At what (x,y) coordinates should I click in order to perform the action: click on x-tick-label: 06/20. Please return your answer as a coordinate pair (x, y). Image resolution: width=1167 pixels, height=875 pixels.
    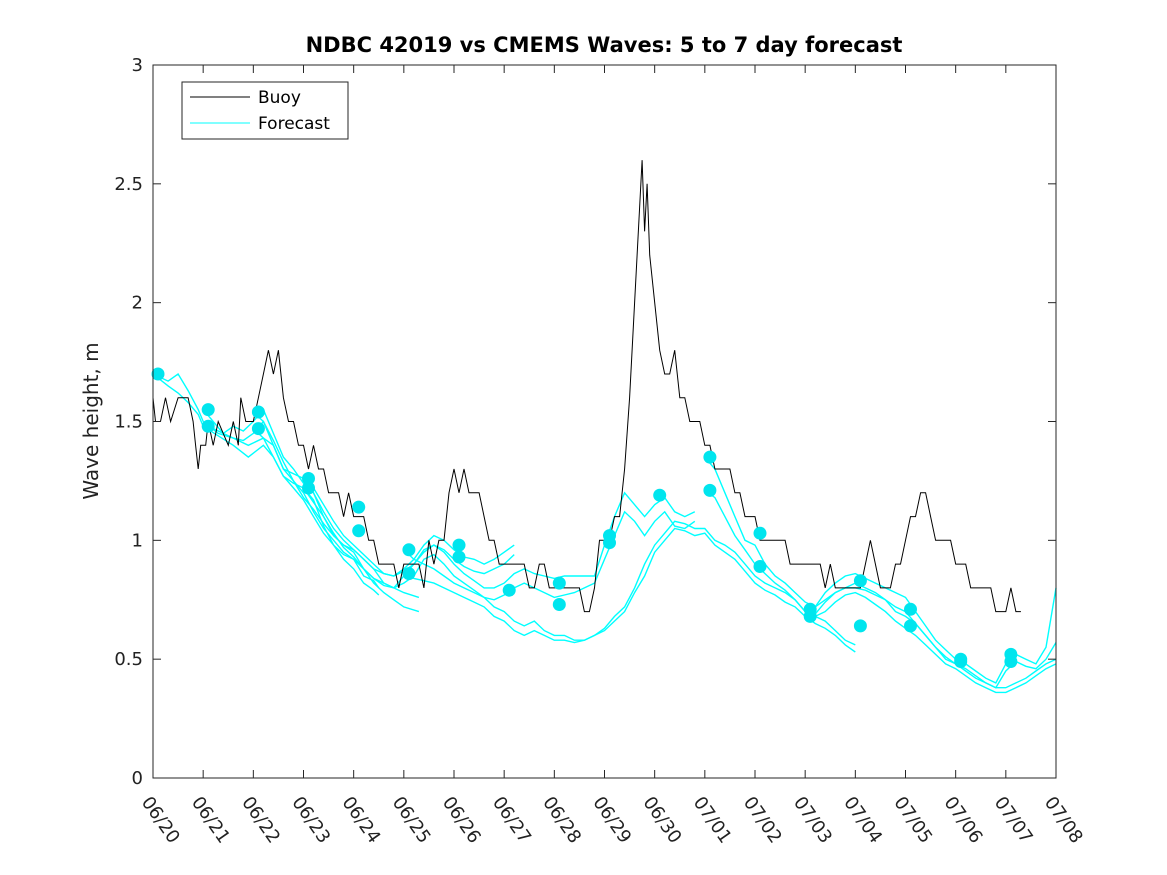
    Looking at the image, I should click on (160, 820).